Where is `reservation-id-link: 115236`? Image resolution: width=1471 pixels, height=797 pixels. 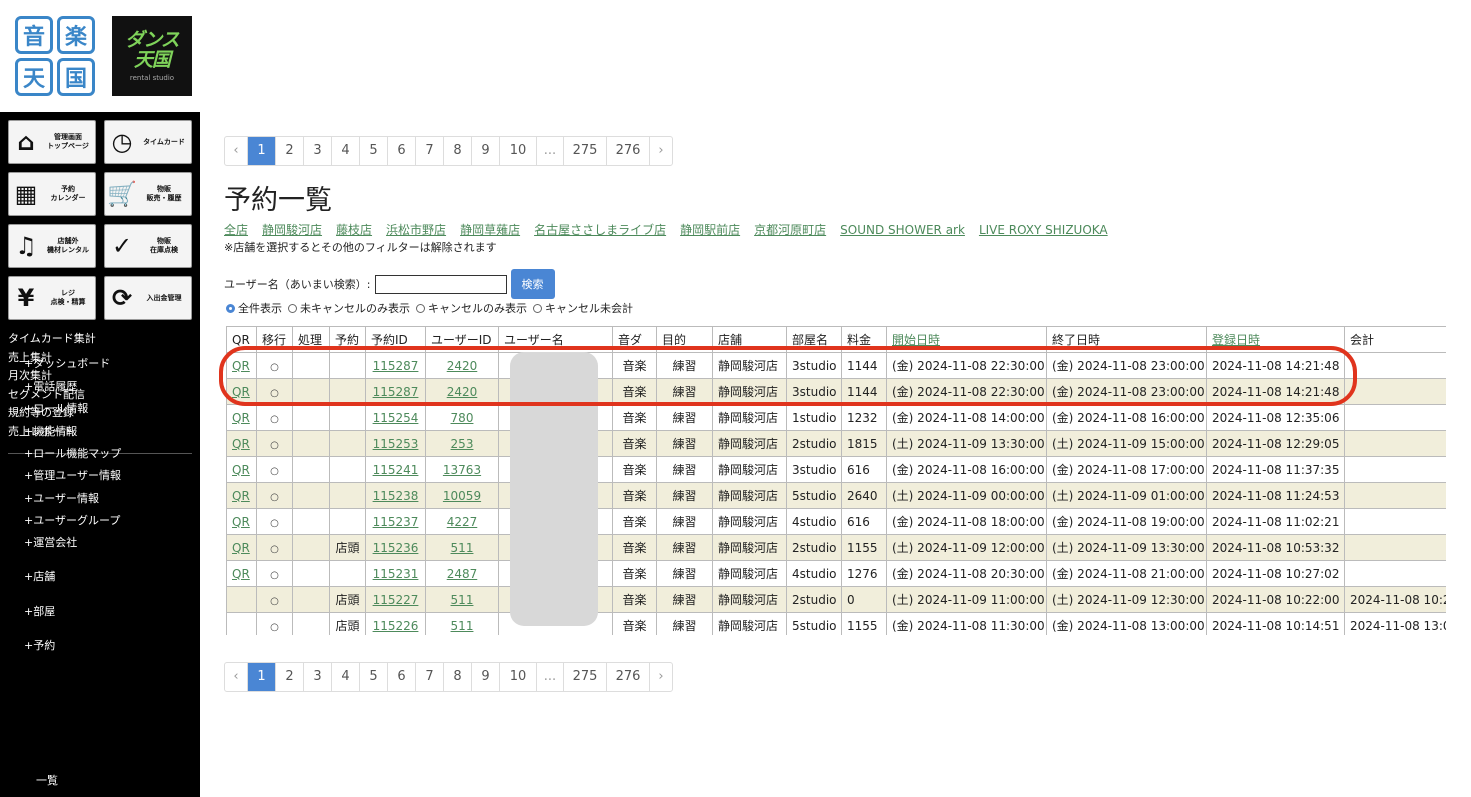 reservation-id-link: 115236 is located at coordinates (395, 547).